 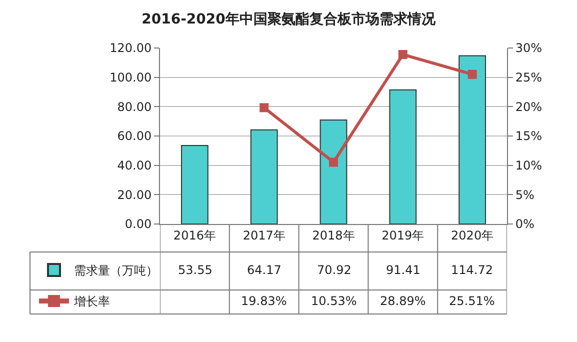 I want to click on data-label: 64.17, so click(x=264, y=270).